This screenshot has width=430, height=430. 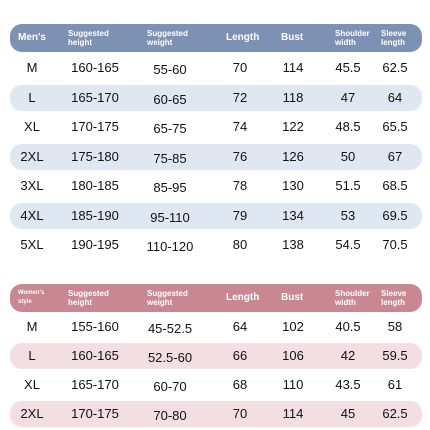 What do you see at coordinates (293, 215) in the screenshot?
I see `cell: 134` at bounding box center [293, 215].